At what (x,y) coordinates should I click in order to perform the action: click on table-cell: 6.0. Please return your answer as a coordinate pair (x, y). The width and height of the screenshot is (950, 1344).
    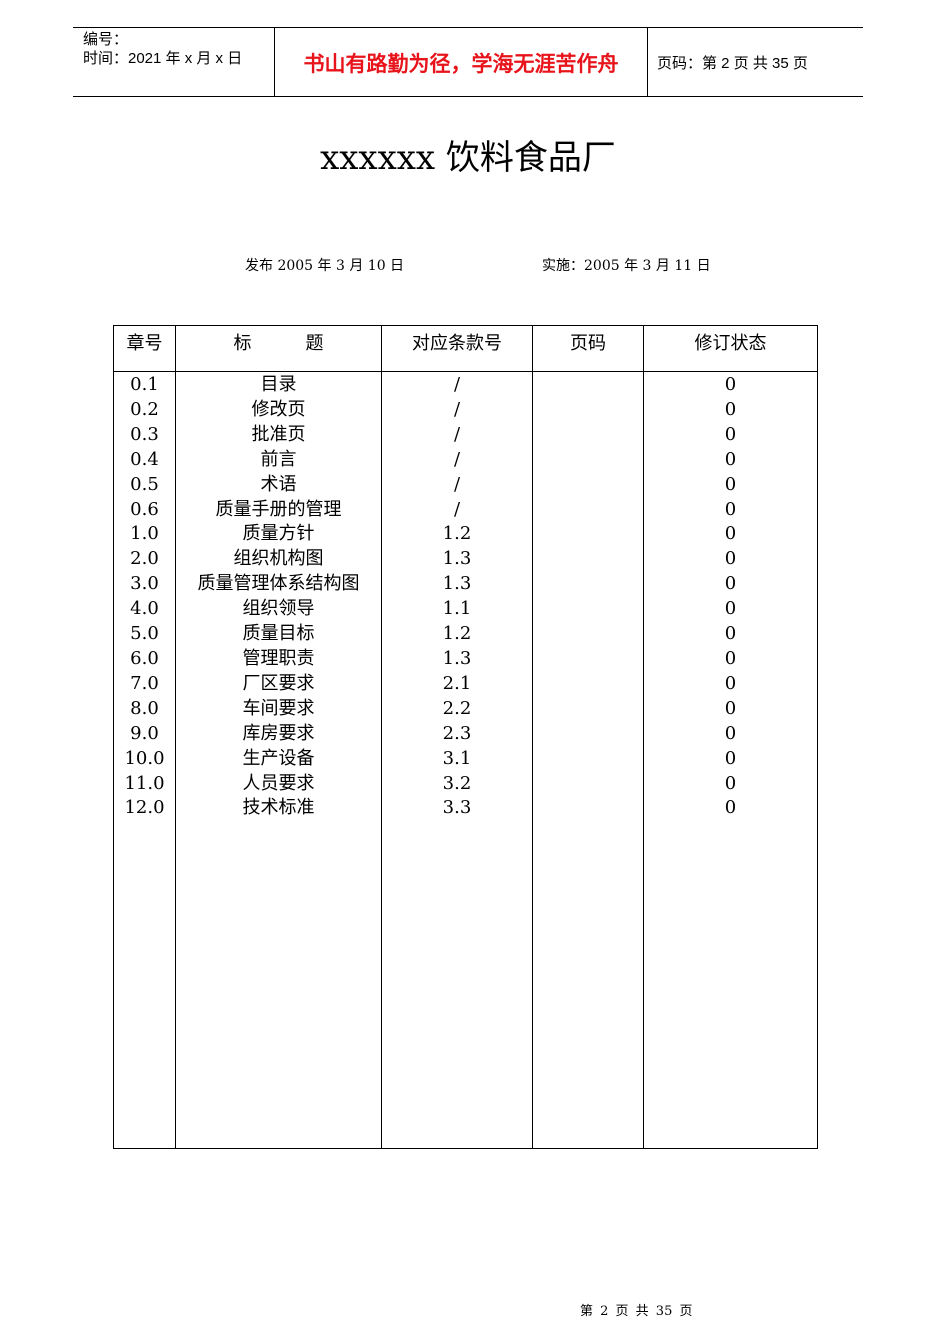
    Looking at the image, I should click on (144, 659).